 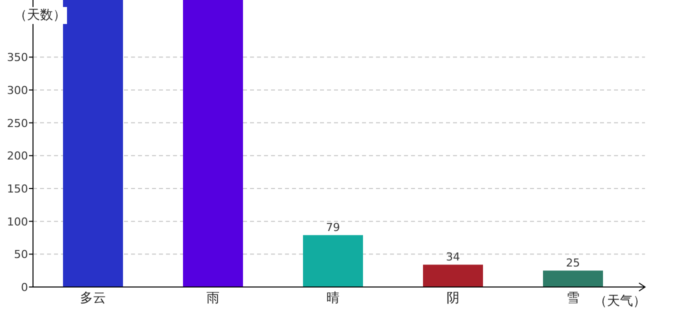 I want to click on x-tick-label: 晴, so click(x=333, y=298).